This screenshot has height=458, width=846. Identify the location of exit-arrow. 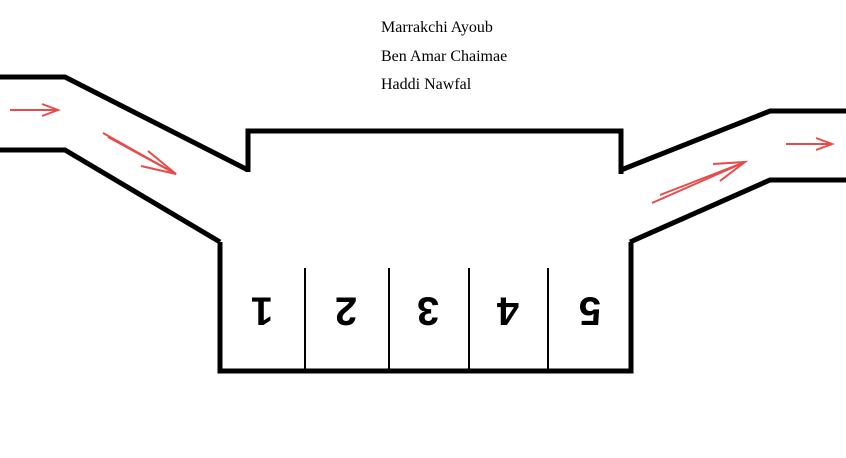
(810, 144).